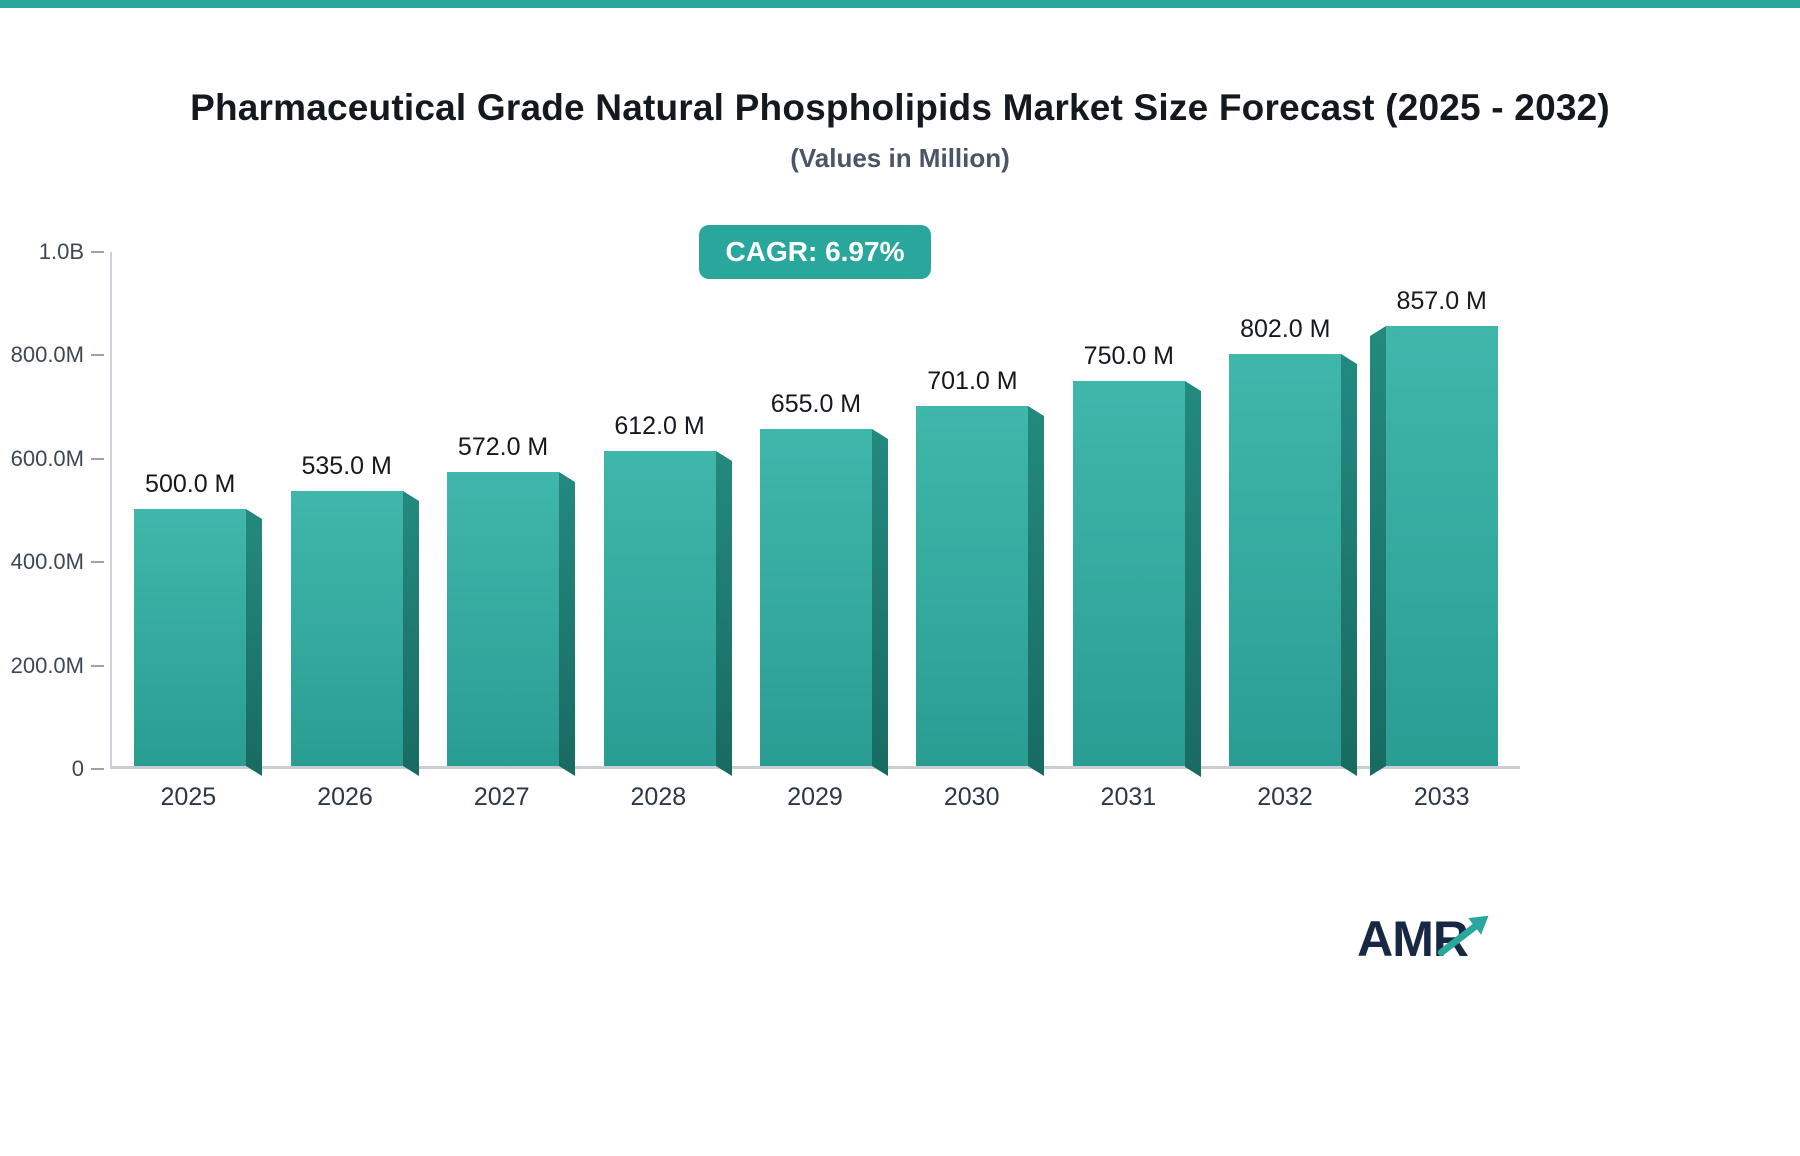  I want to click on bar-value-label: 655.0 M, so click(816, 404).